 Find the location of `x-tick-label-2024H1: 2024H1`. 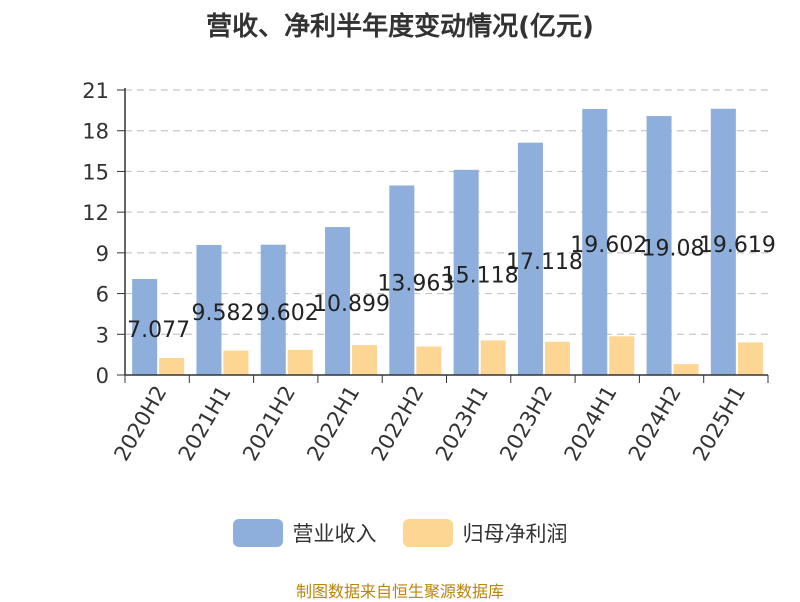

x-tick-label-2024H1: 2024H1 is located at coordinates (590, 424).